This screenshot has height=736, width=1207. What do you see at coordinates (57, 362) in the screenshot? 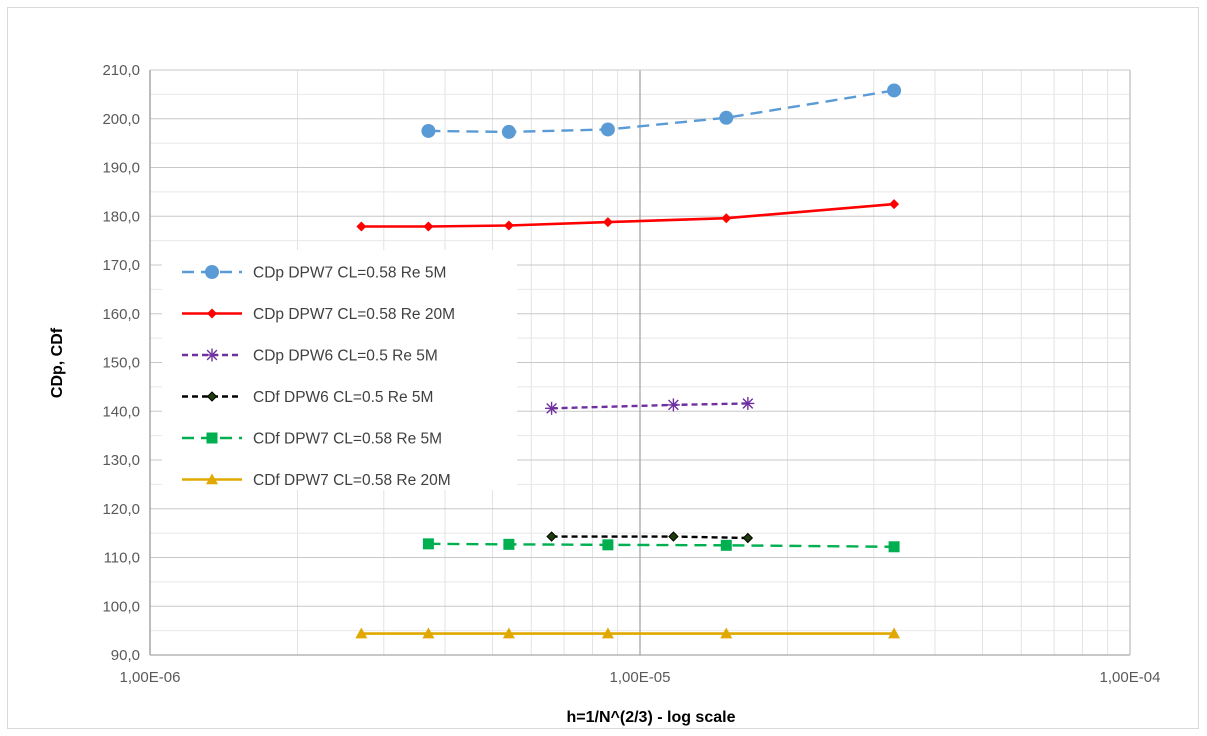
I see `y-axis-title: CDp, CDf` at bounding box center [57, 362].